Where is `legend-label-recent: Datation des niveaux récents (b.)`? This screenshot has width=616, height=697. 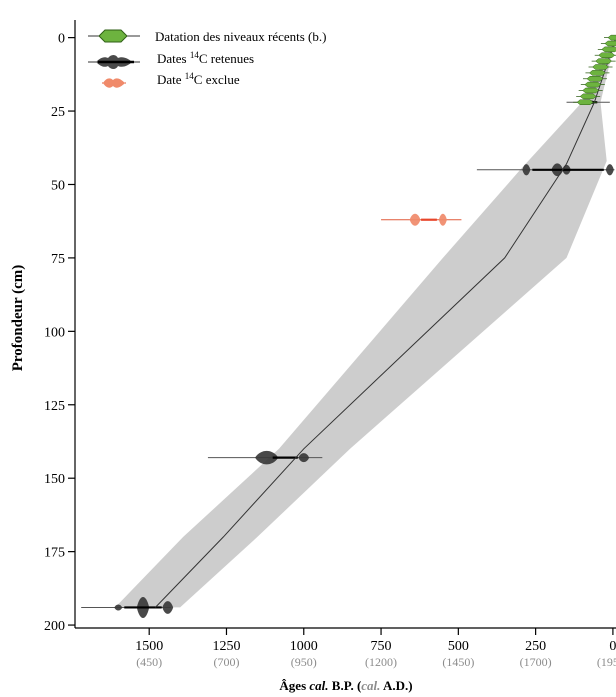
legend-label-recent: Datation des niveaux récents (b.) is located at coordinates (240, 36).